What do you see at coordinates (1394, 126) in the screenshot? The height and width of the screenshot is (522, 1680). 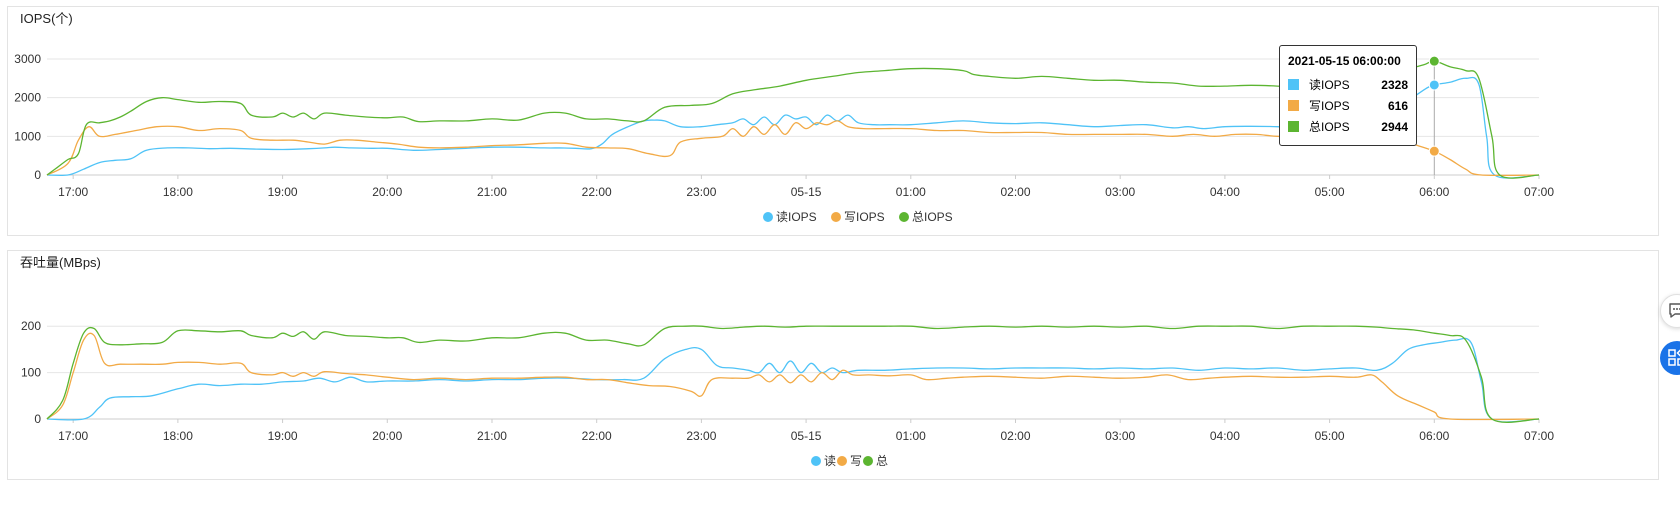 I see `tooltip-value: 2944` at bounding box center [1394, 126].